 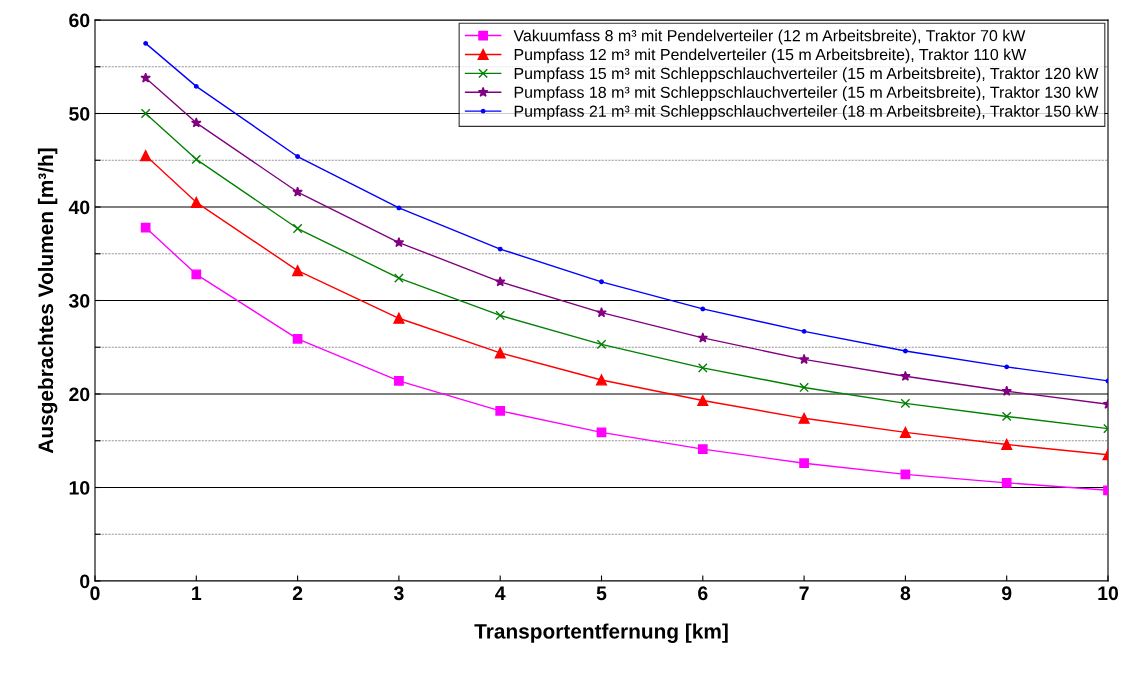 What do you see at coordinates (47, 301) in the screenshot?
I see `y-axis-title: Ausgebrachtes Volumen [m³/h]` at bounding box center [47, 301].